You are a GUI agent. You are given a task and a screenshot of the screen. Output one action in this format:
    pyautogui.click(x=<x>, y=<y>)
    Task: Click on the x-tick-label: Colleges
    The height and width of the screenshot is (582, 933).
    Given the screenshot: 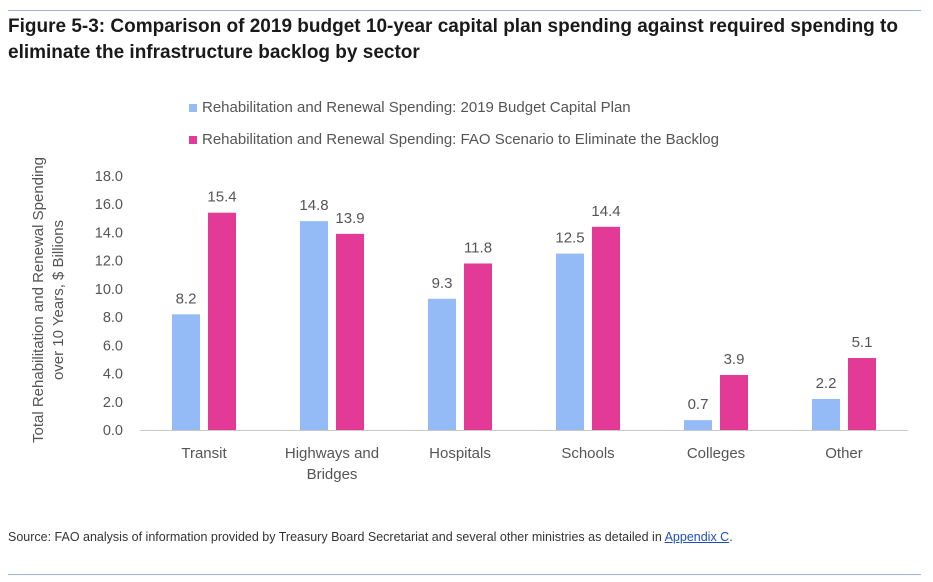 What is the action you would take?
    pyautogui.click(x=716, y=453)
    